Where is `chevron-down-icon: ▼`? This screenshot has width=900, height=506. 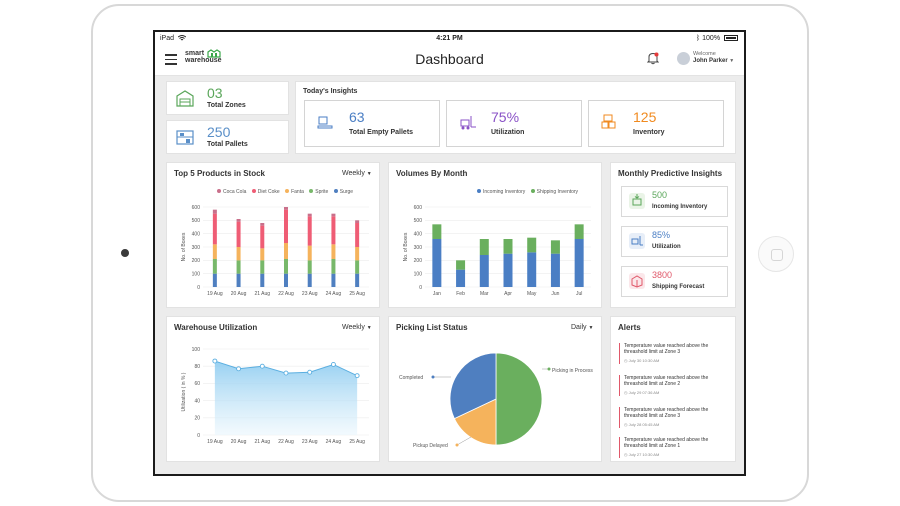
chevron-down-icon: ▼ is located at coordinates (732, 61).